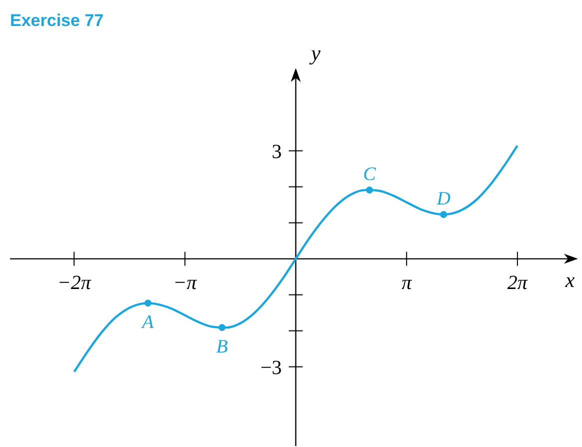 The image size is (582, 447). I want to click on x-tick-label: −2π, so click(74, 283).